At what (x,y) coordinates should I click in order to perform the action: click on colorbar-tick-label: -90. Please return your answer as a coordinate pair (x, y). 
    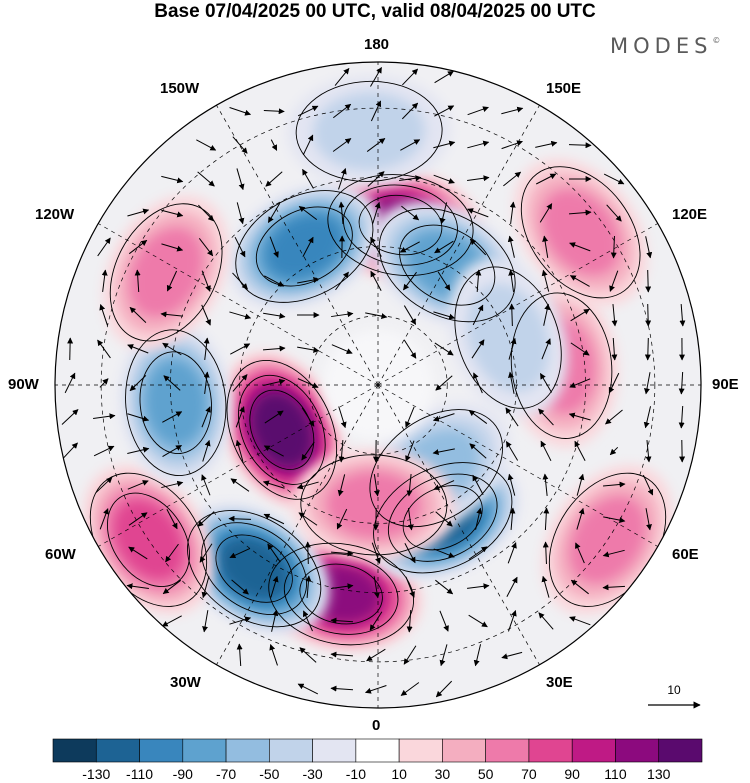
    Looking at the image, I should click on (182, 774).